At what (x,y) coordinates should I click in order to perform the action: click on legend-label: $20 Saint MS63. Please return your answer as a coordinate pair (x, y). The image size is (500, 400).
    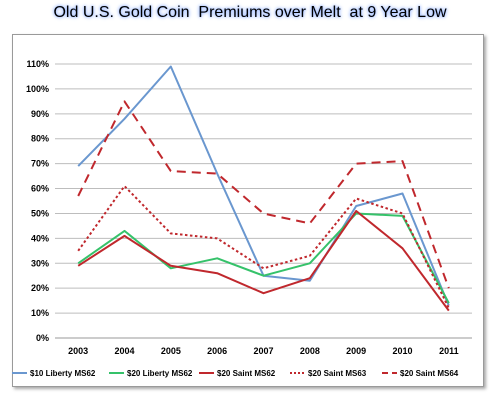
    Looking at the image, I should click on (337, 373).